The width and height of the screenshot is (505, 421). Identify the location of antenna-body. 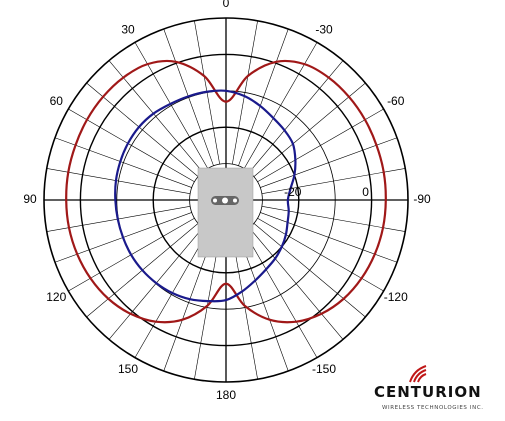
(225, 212).